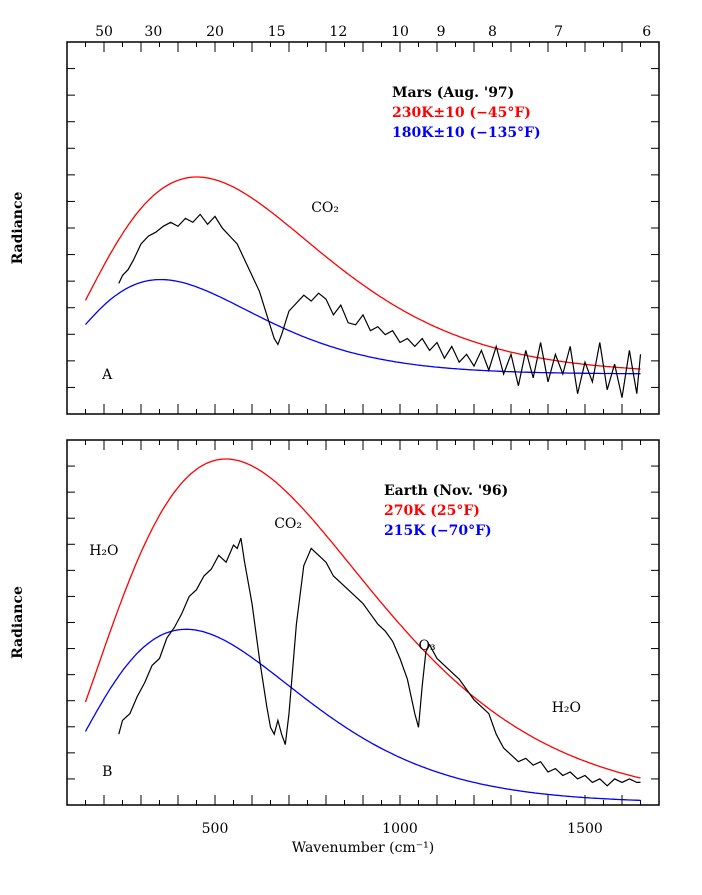  Describe the element at coordinates (288, 524) in the screenshot. I see `panel-B-annotation: CO₂` at that location.